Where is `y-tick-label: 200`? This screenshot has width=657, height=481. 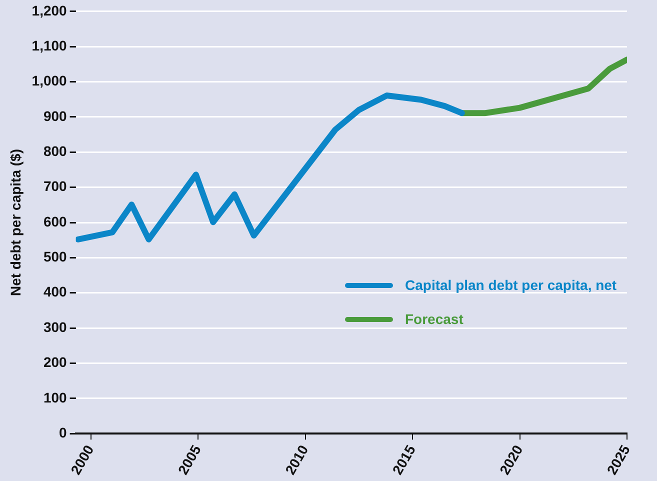 y-tick-label: 200 is located at coordinates (55, 362).